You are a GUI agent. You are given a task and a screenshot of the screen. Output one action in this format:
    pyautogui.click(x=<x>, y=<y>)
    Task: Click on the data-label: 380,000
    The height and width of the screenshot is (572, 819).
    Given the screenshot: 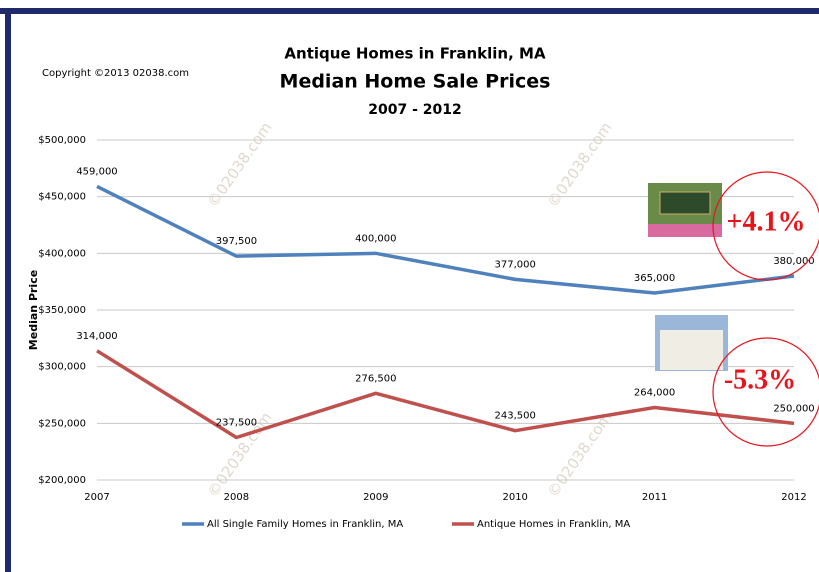 What is the action you would take?
    pyautogui.click(x=793, y=261)
    